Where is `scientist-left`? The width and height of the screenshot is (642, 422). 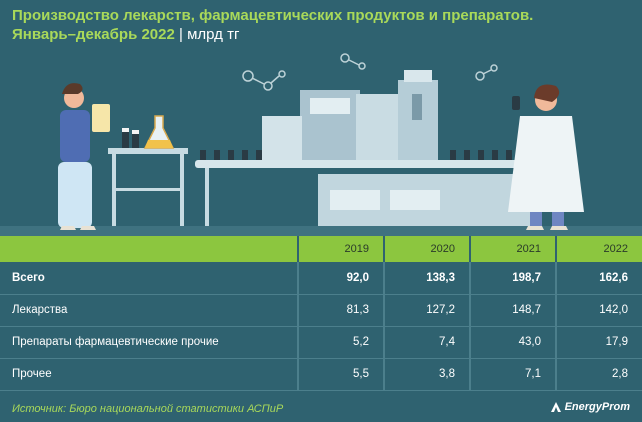 scientist-left is located at coordinates (84, 156).